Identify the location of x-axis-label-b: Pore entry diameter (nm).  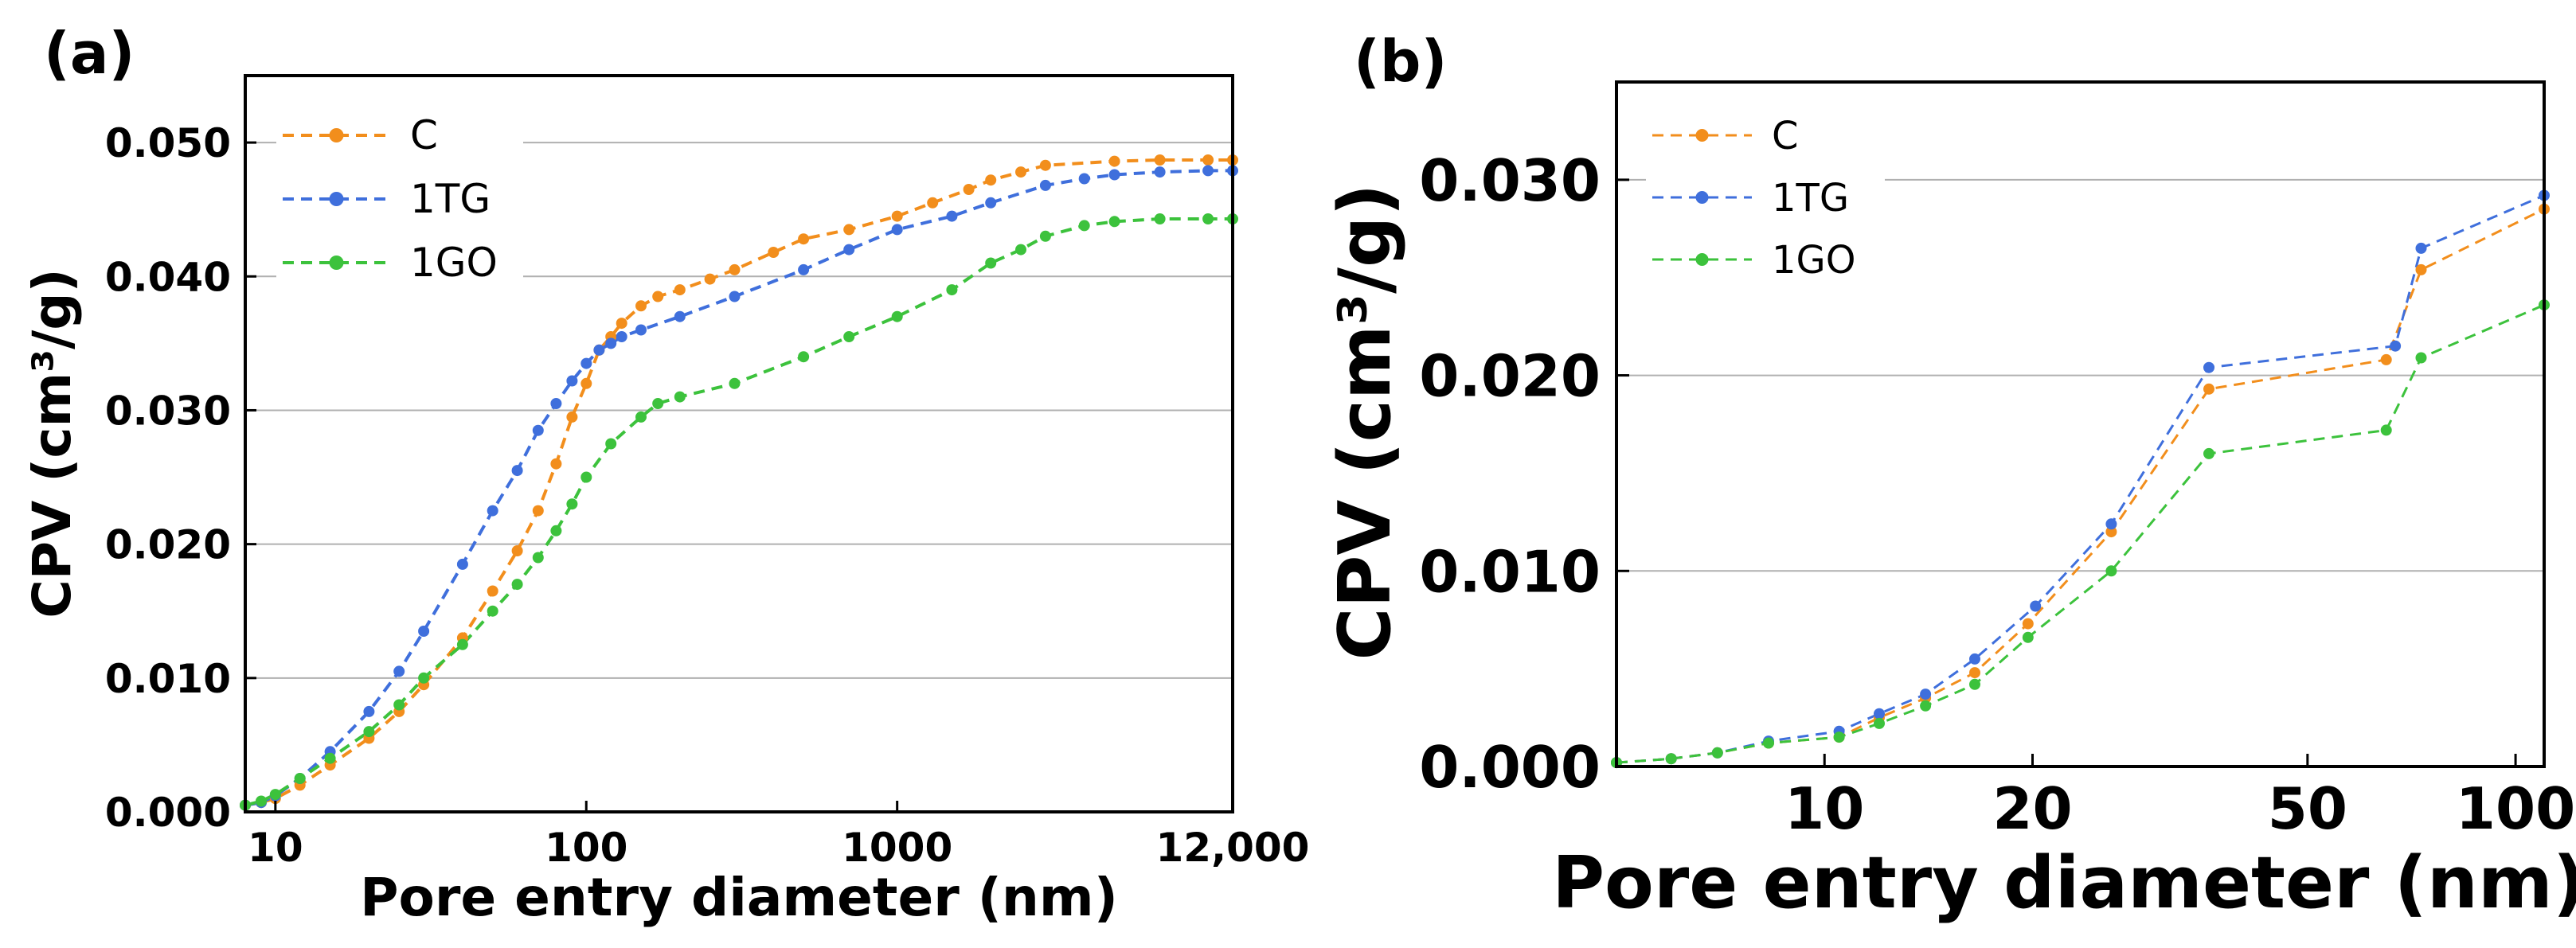
(2064, 883).